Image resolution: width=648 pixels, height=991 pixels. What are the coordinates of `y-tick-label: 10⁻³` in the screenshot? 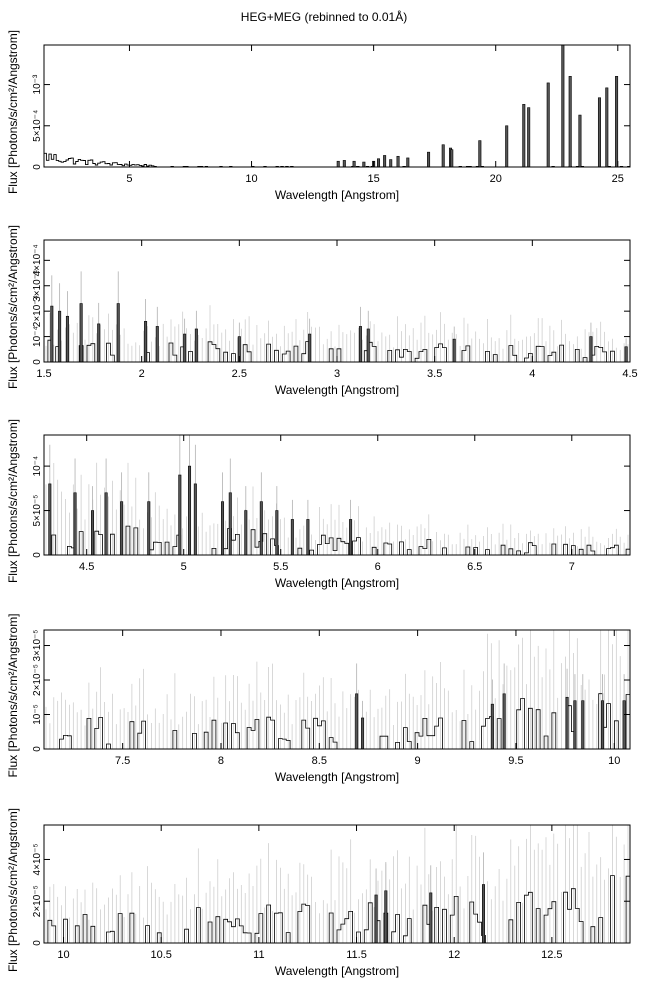 It's located at (37, 84).